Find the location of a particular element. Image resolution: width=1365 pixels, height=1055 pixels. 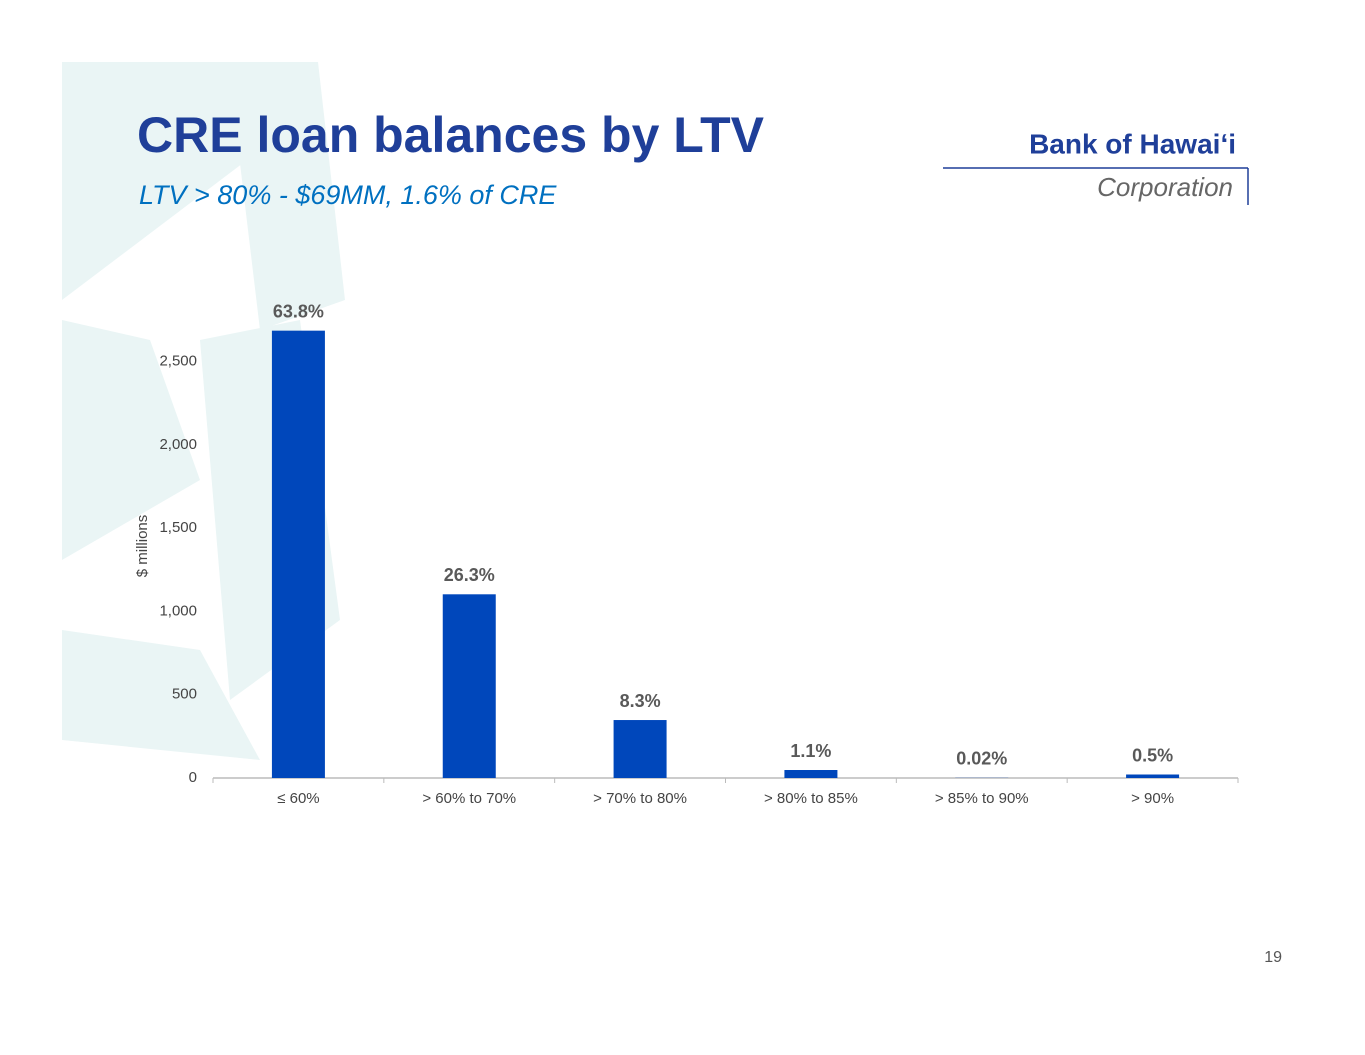

data-label: 1.1% is located at coordinates (810, 751).